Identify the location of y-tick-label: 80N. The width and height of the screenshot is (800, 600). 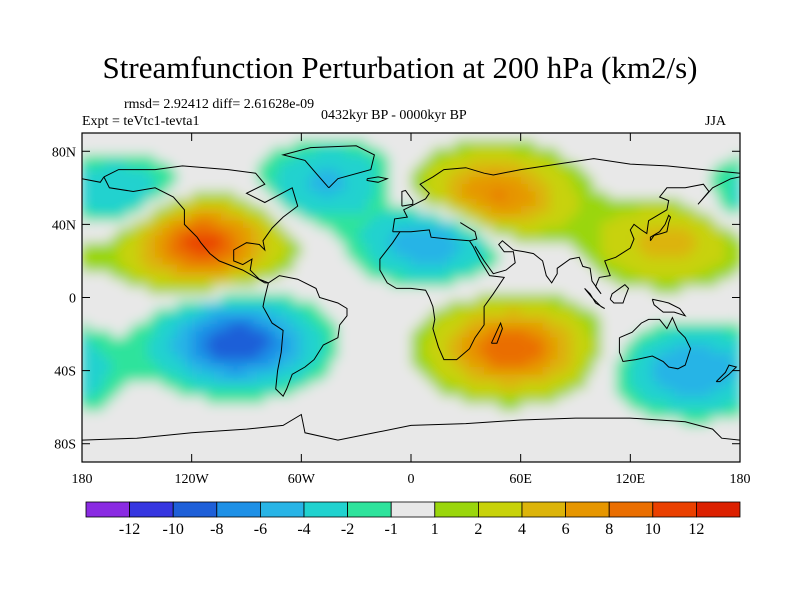
(64, 152).